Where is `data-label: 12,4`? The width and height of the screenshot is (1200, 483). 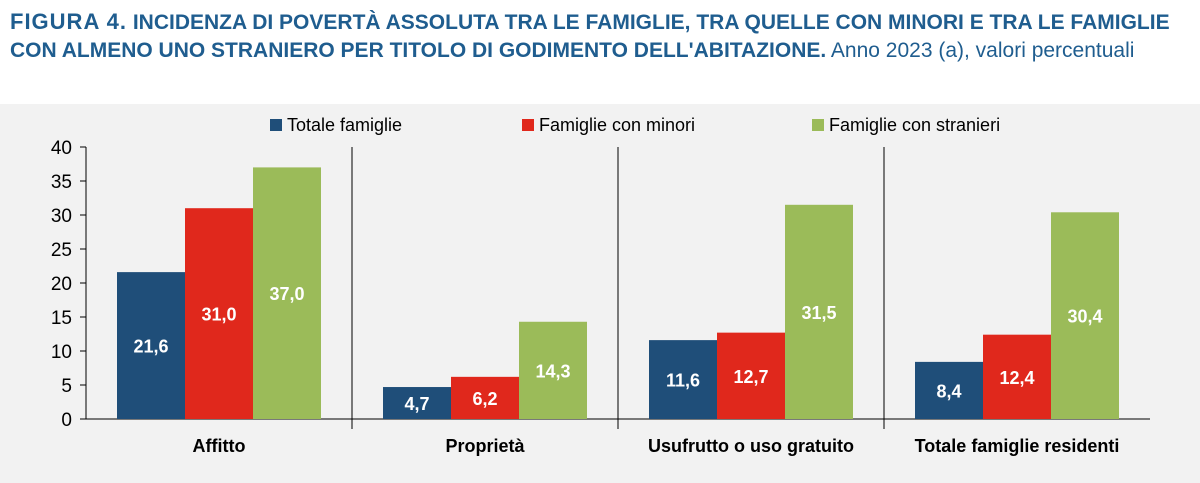
data-label: 12,4 is located at coordinates (1016, 378).